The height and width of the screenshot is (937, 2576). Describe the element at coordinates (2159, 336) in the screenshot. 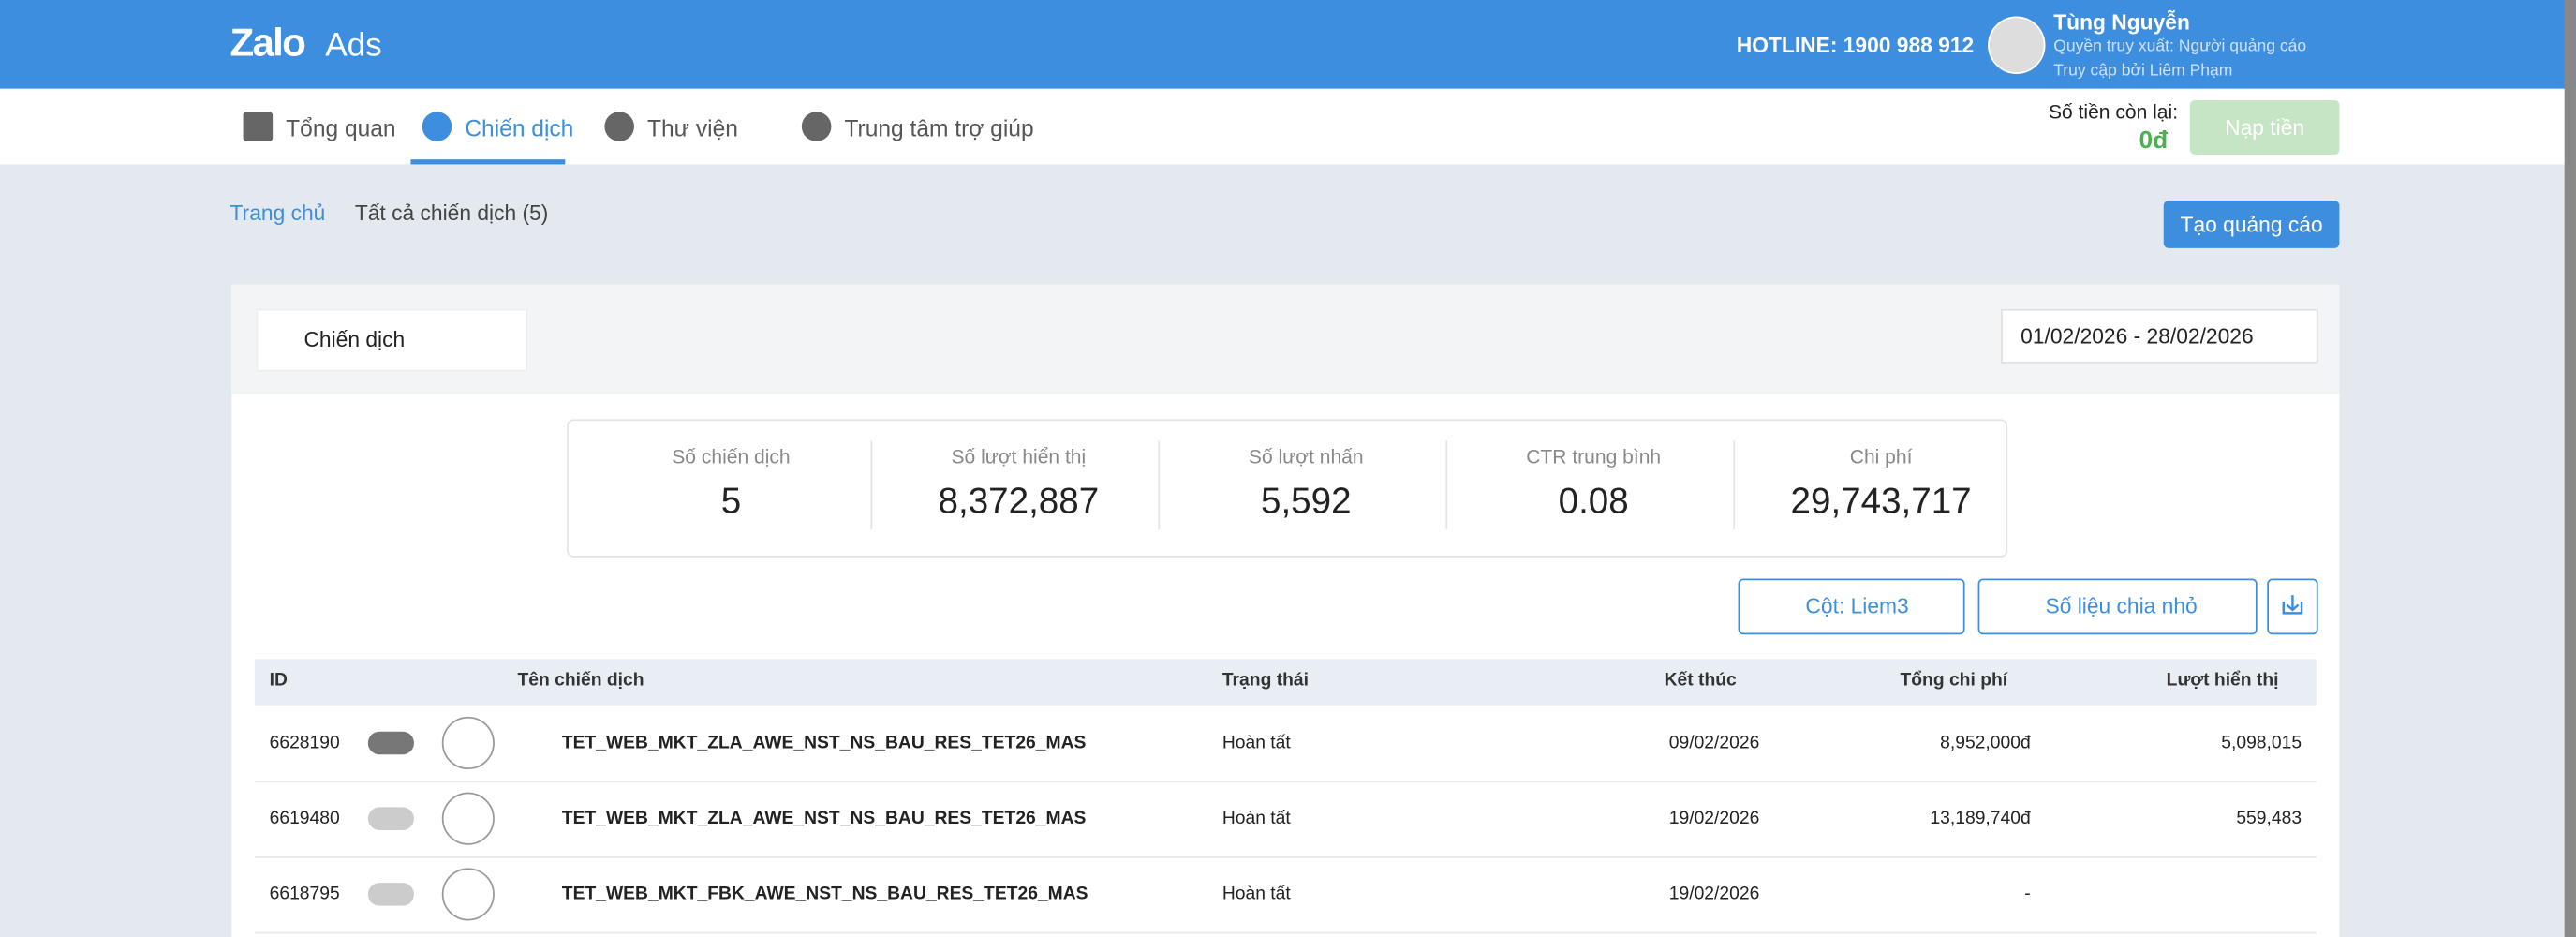

I see `date-range: 01/02/2026 - 28/02/2026` at that location.